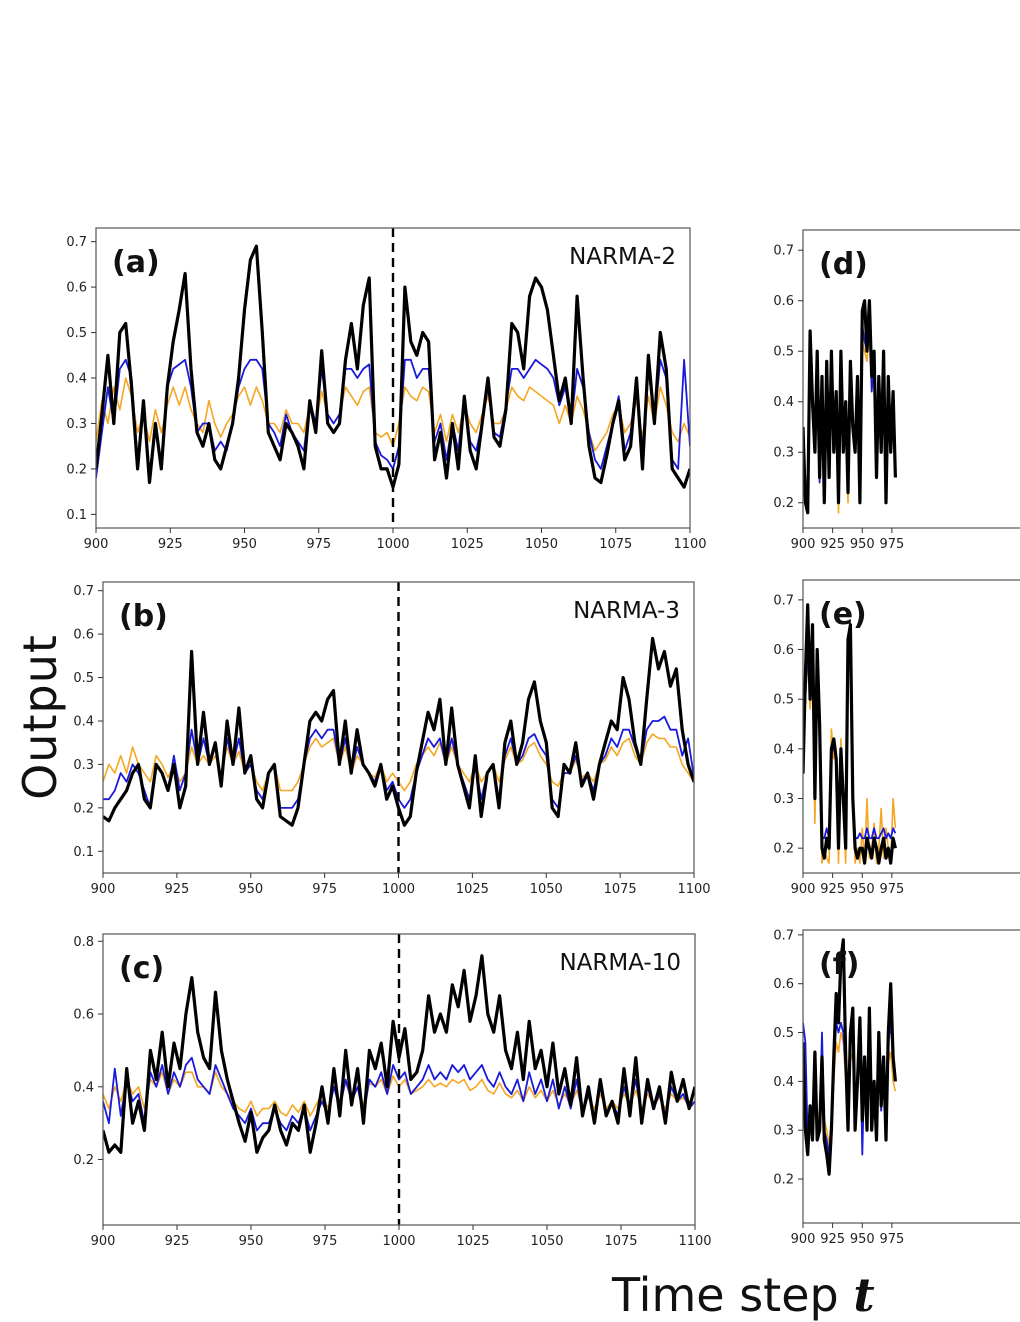  I want to click on task-label-c: NARMA-10, so click(620, 963).